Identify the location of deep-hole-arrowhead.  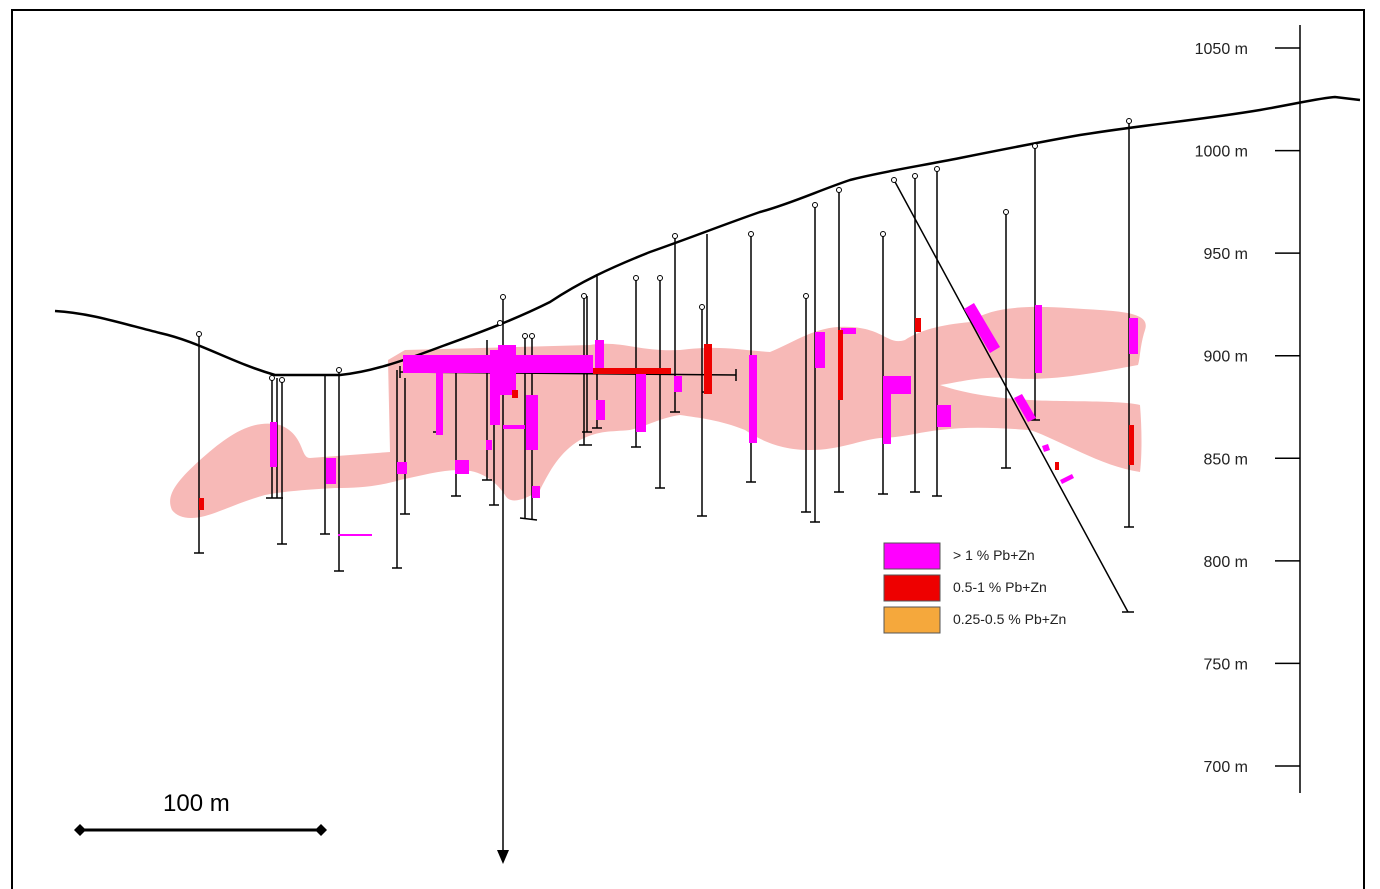
(503, 857).